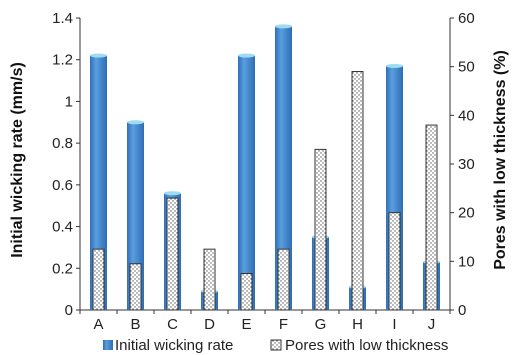  What do you see at coordinates (135, 122) in the screenshot?
I see `bar-cap-wicking-B` at bounding box center [135, 122].